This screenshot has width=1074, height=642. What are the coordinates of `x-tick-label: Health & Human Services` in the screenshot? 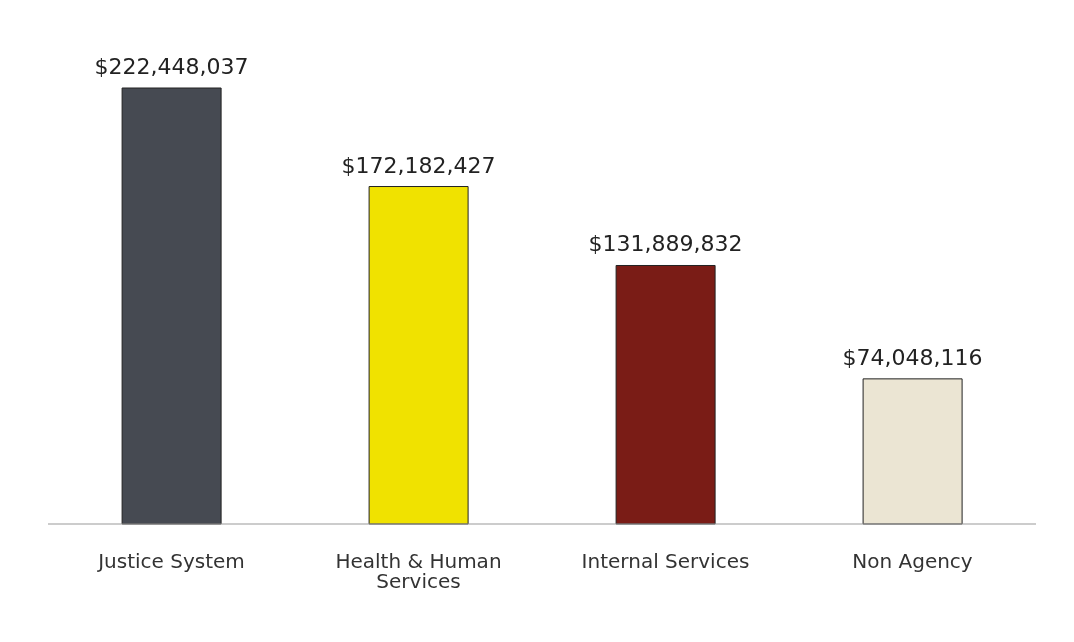 It's located at (418, 571).